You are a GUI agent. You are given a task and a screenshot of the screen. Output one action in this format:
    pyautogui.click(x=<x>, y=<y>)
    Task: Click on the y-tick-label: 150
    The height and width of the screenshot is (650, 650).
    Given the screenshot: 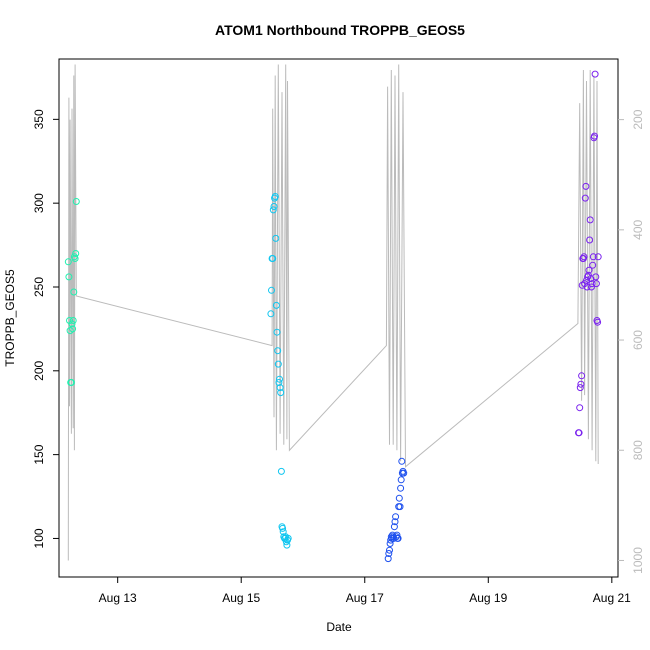 What is the action you would take?
    pyautogui.click(x=39, y=454)
    